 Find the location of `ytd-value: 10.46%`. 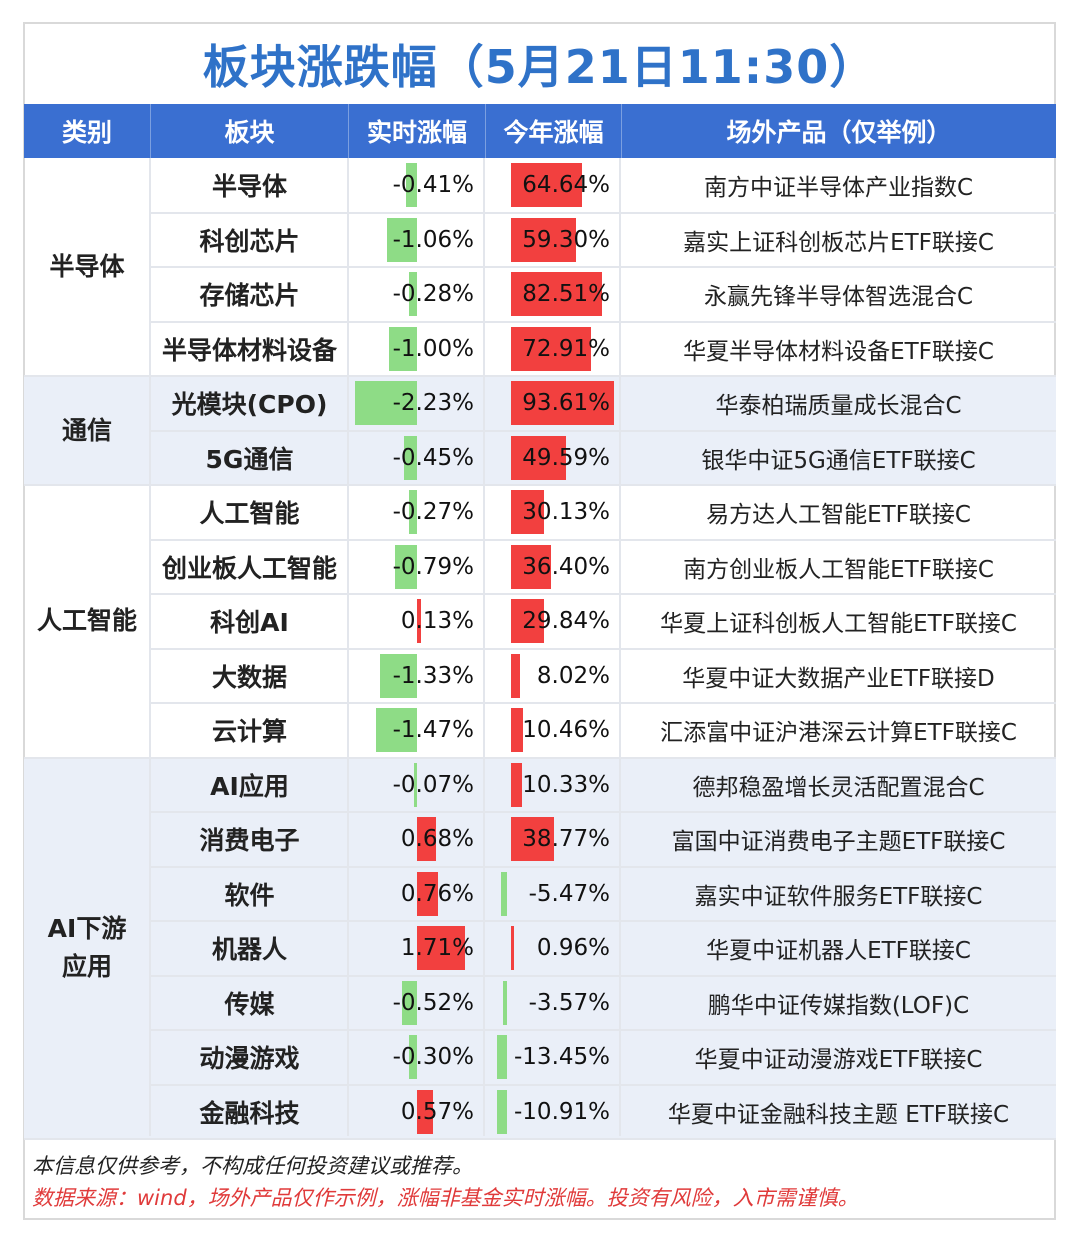

ytd-value: 10.46% is located at coordinates (566, 730).